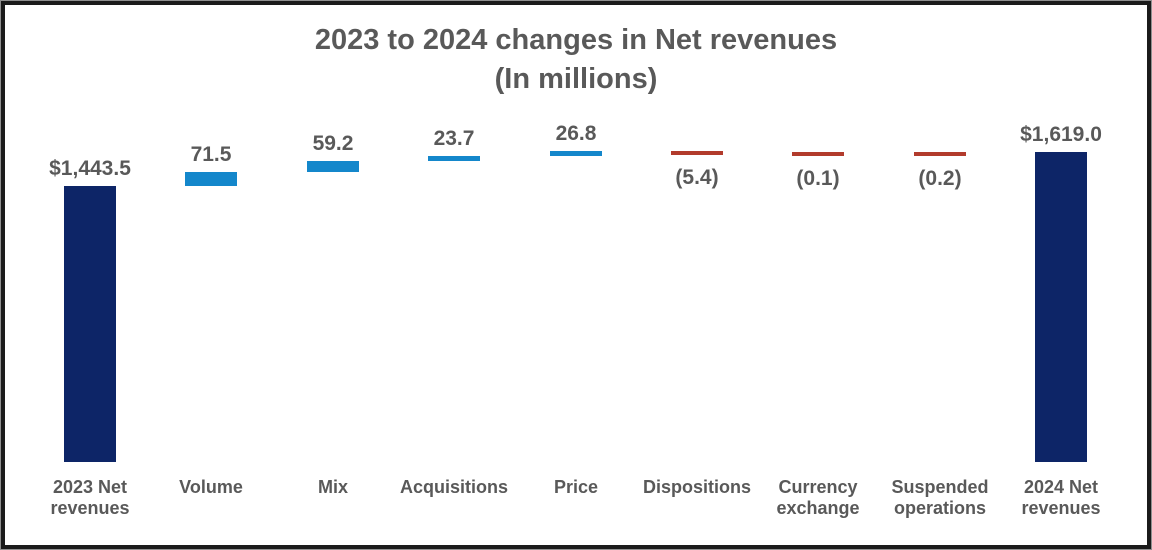 The width and height of the screenshot is (1152, 550). I want to click on bar-value-label: 59.2, so click(333, 143).